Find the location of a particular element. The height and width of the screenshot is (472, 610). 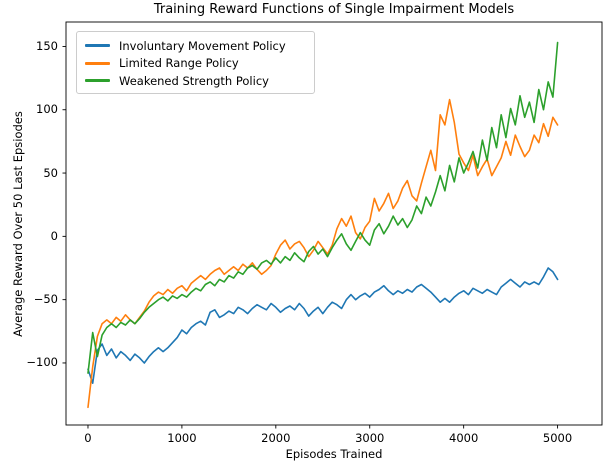

y-axis-label: Average Reward Over 50 Last Epsiodes is located at coordinates (18, 224).